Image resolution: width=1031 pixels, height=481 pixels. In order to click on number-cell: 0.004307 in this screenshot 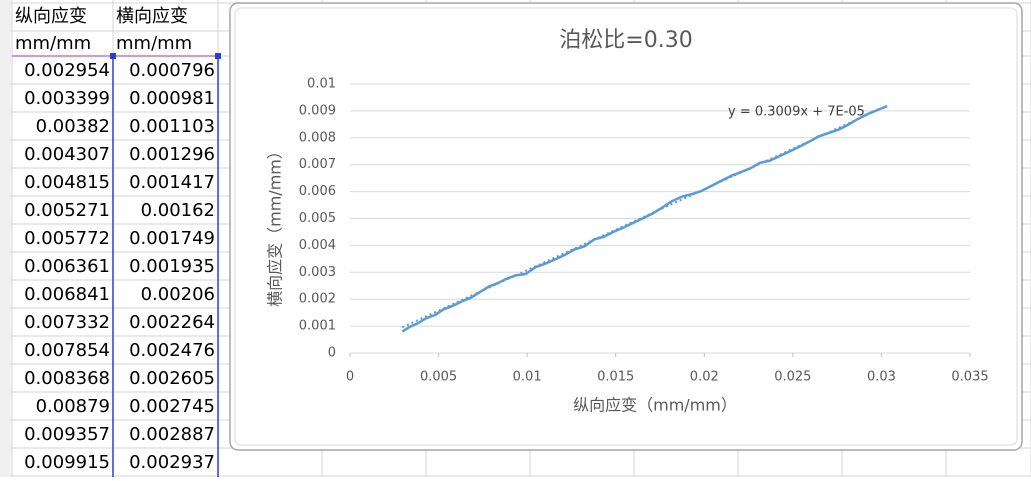, I will do `click(67, 154)`.